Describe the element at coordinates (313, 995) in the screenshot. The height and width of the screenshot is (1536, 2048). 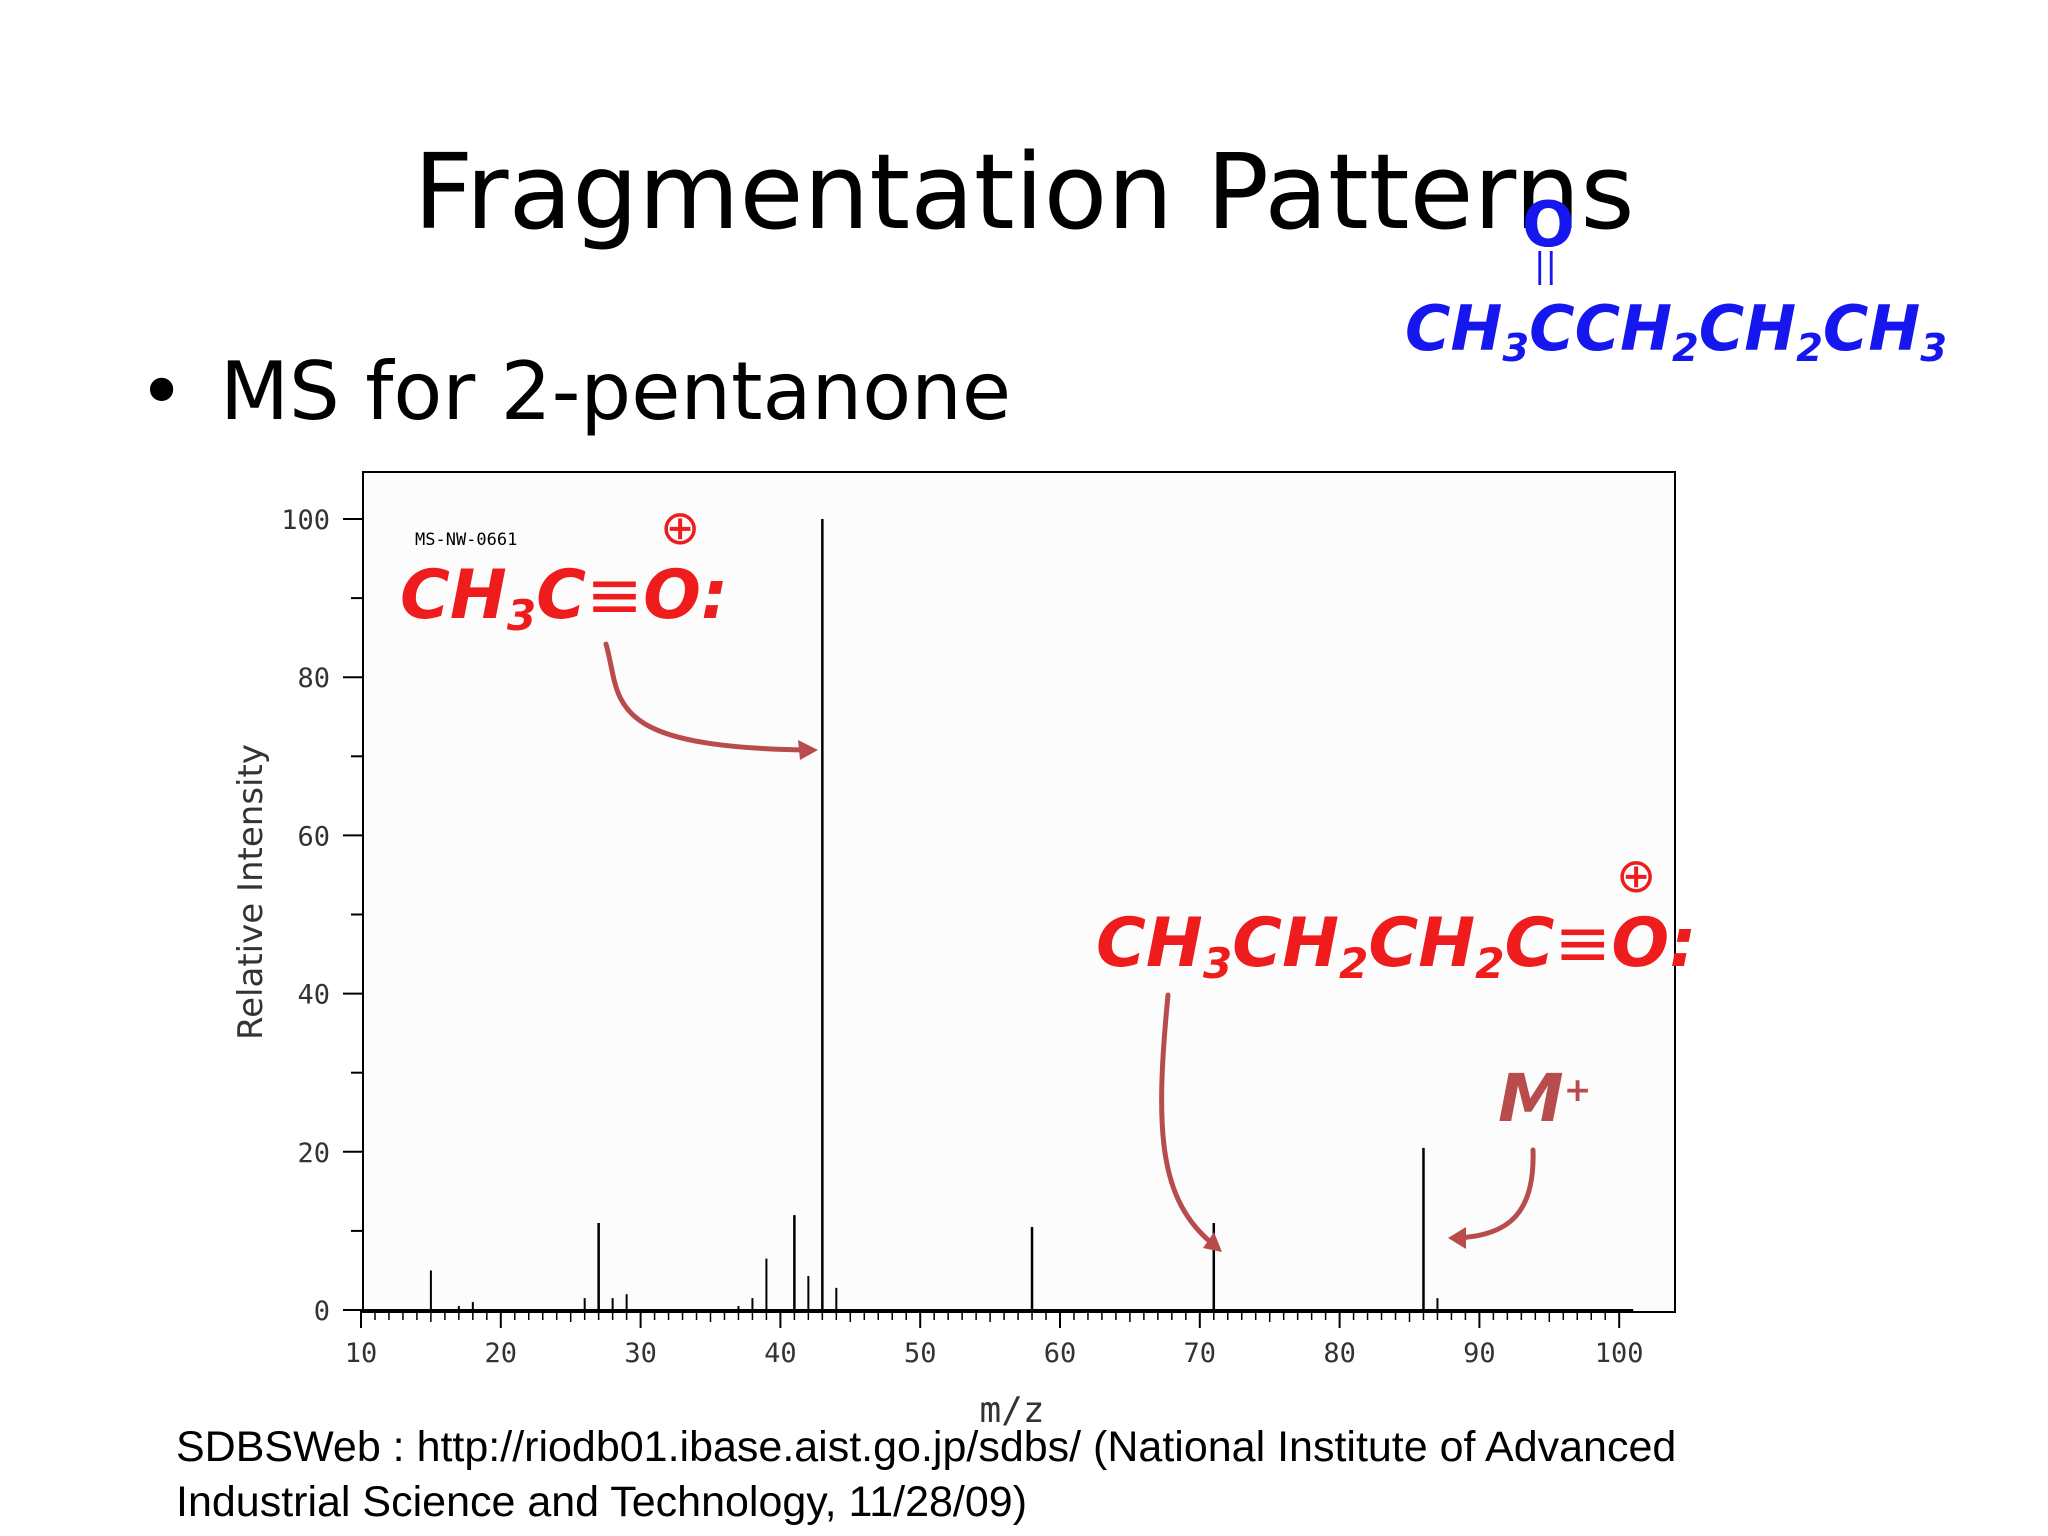
I see `y-tick-label: 40` at that location.